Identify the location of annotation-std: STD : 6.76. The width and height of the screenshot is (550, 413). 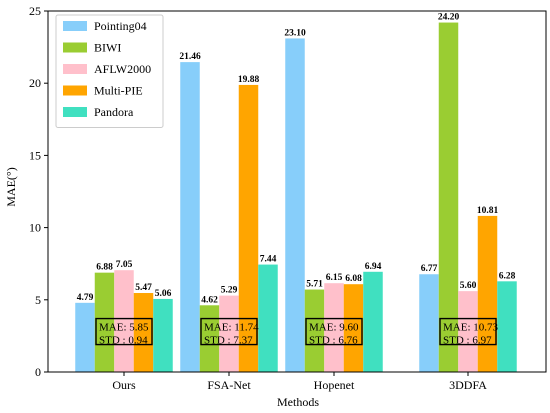
(333, 341).